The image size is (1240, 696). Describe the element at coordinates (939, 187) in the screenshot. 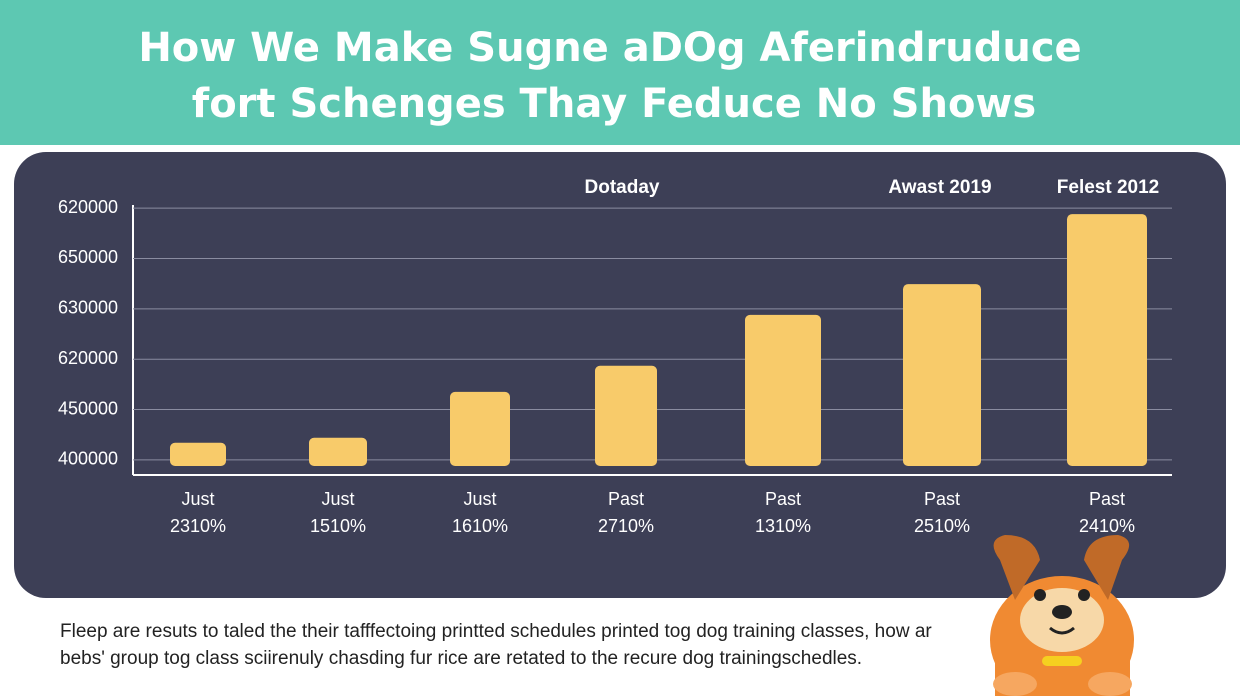

I see `annotation: Awast 2019` at that location.